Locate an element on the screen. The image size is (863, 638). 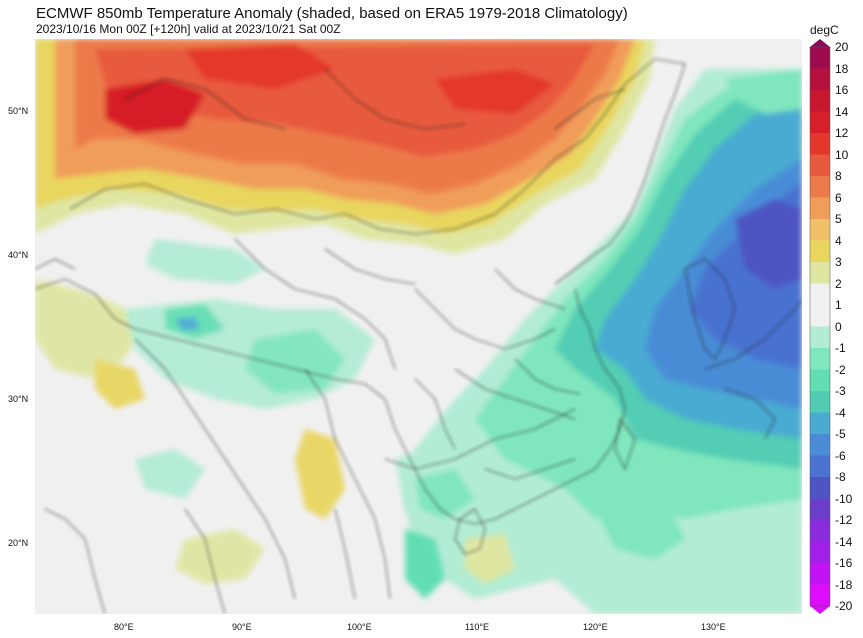
colorbar-tick-label: -8 is located at coordinates (840, 477).